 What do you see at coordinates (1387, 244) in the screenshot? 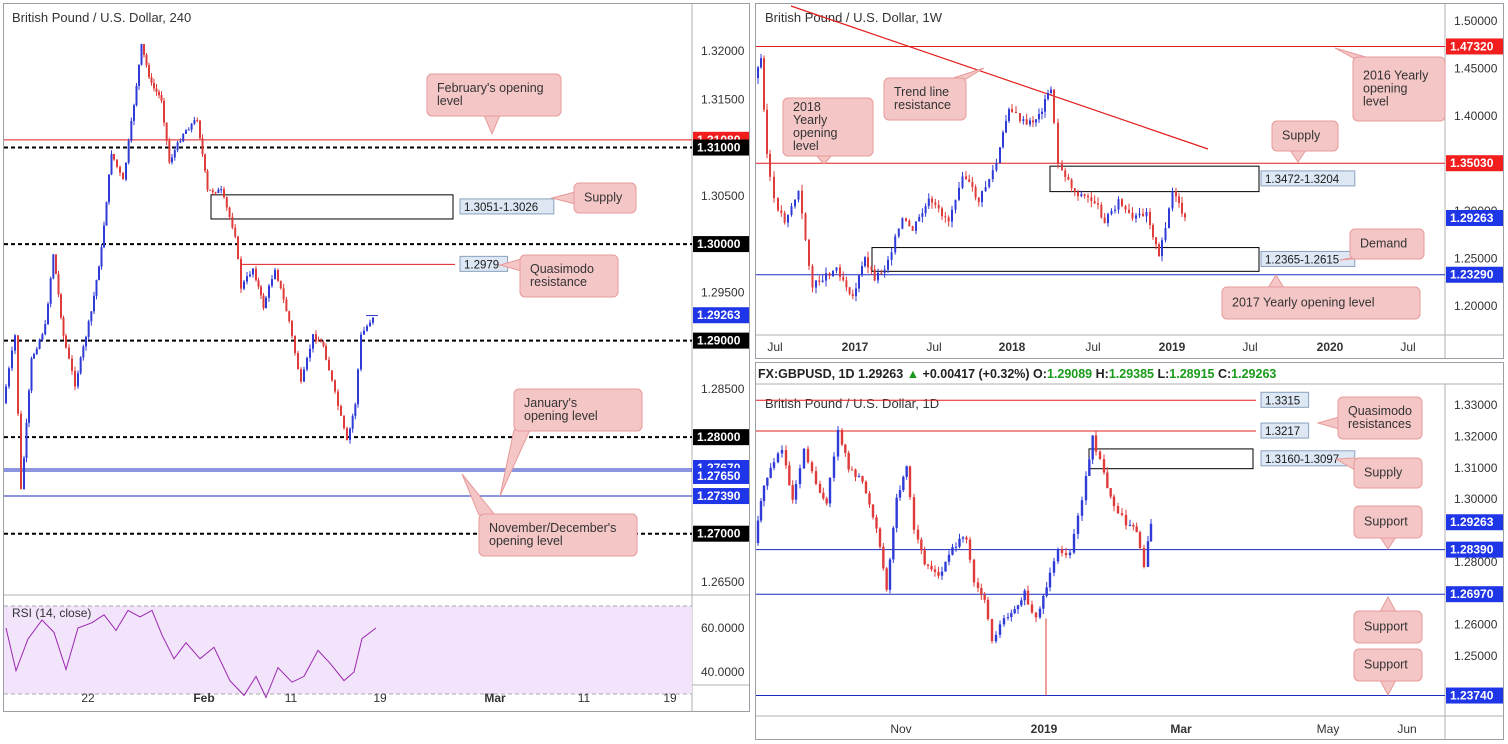
I see `callout-demand-box` at bounding box center [1387, 244].